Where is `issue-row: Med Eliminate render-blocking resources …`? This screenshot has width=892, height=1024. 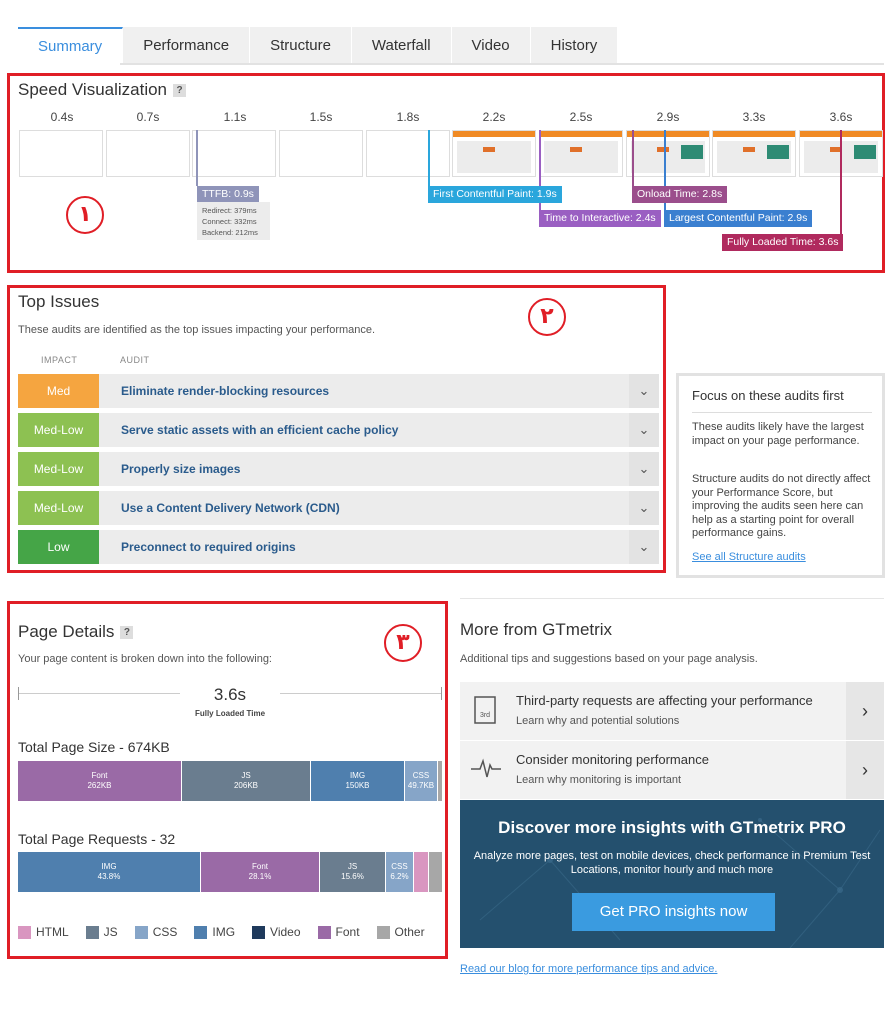 issue-row: Med Eliminate render-blocking resources … is located at coordinates (338, 391).